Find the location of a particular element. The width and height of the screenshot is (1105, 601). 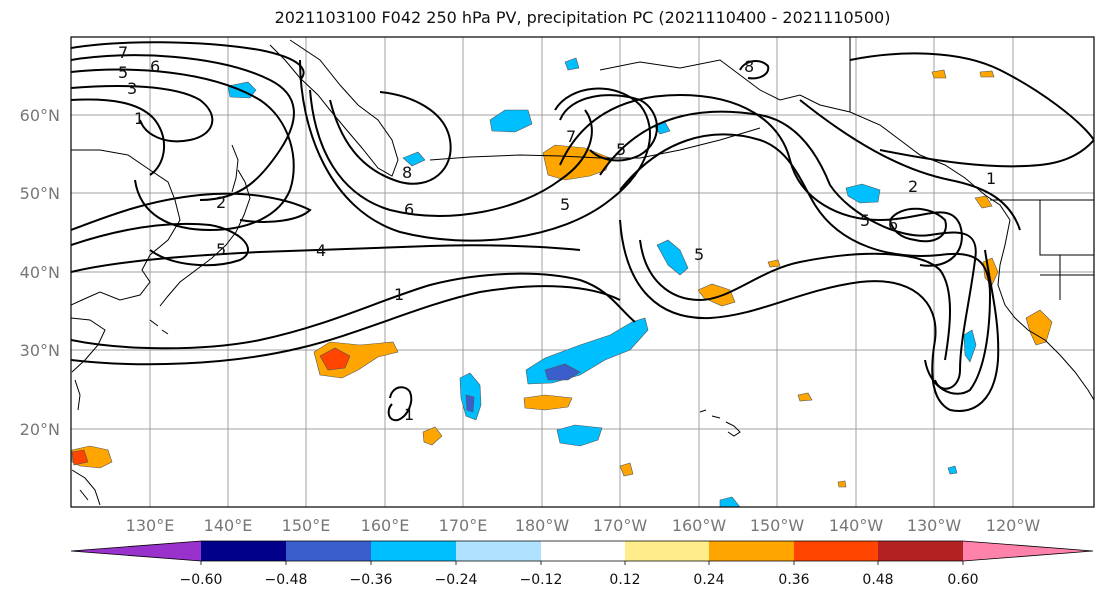

pv-contour-trough-outer is located at coordinates (809, 315).